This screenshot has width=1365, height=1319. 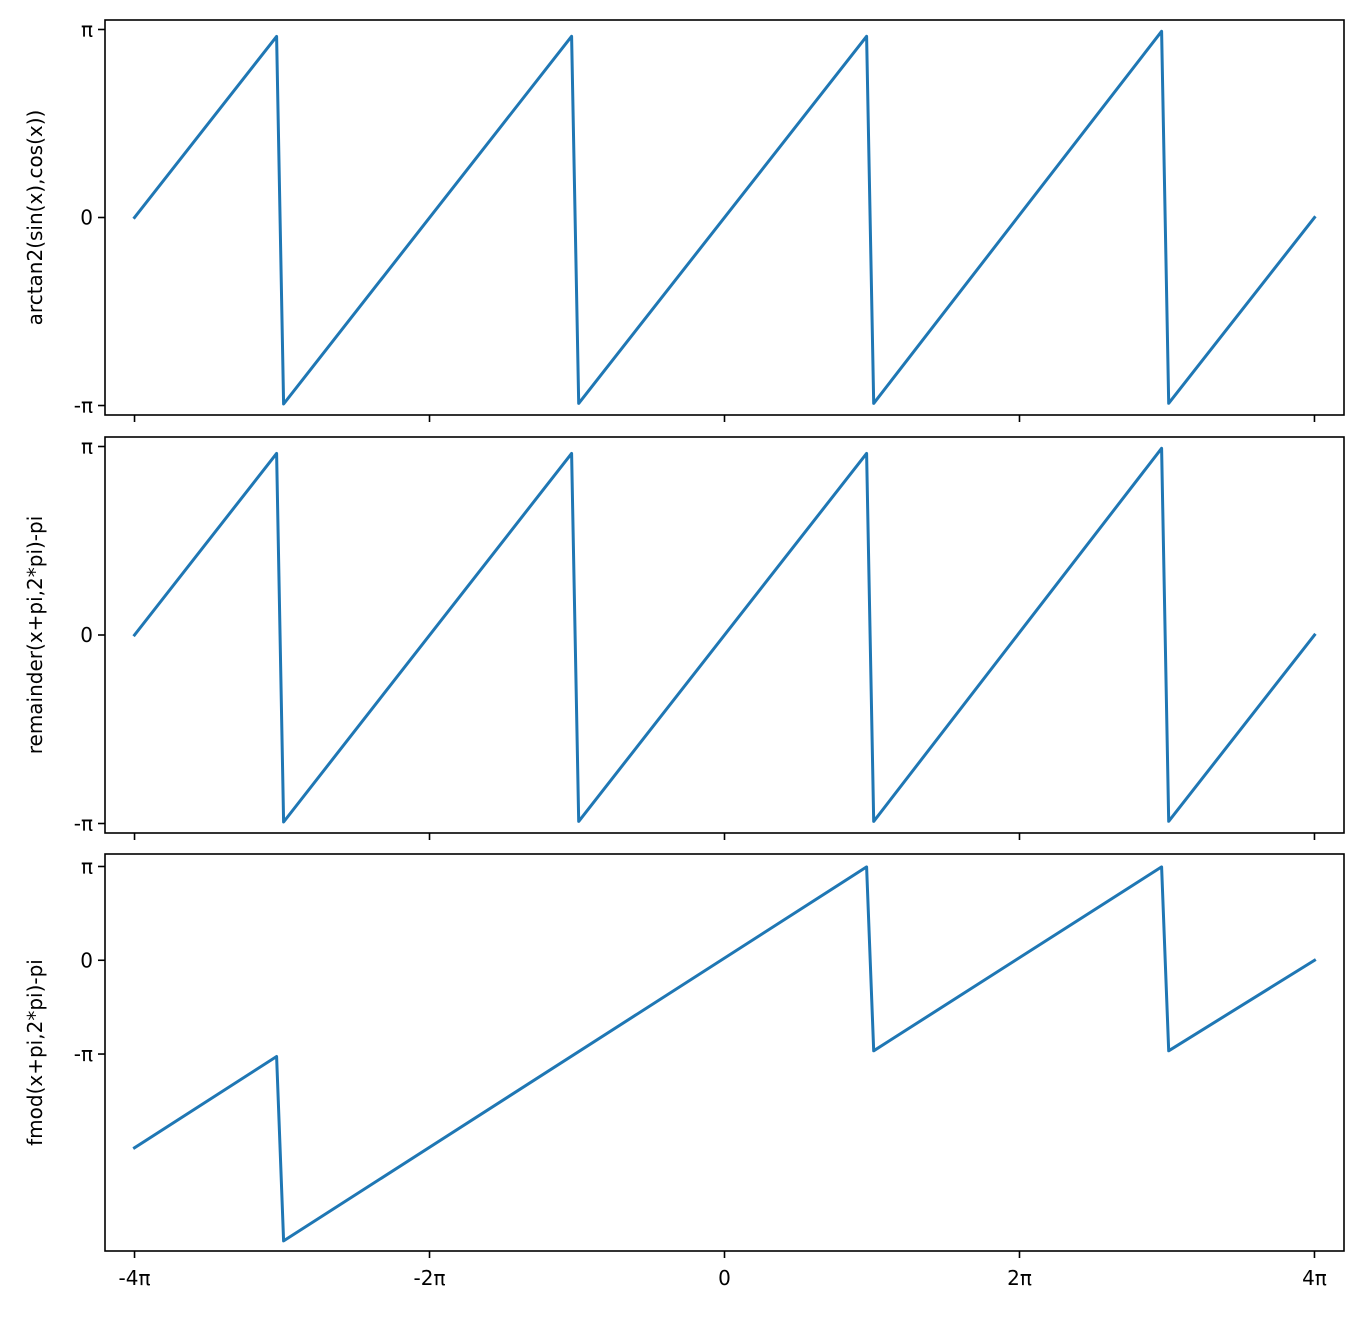 I want to click on x-tick-label: 4π, so click(x=1314, y=1278).